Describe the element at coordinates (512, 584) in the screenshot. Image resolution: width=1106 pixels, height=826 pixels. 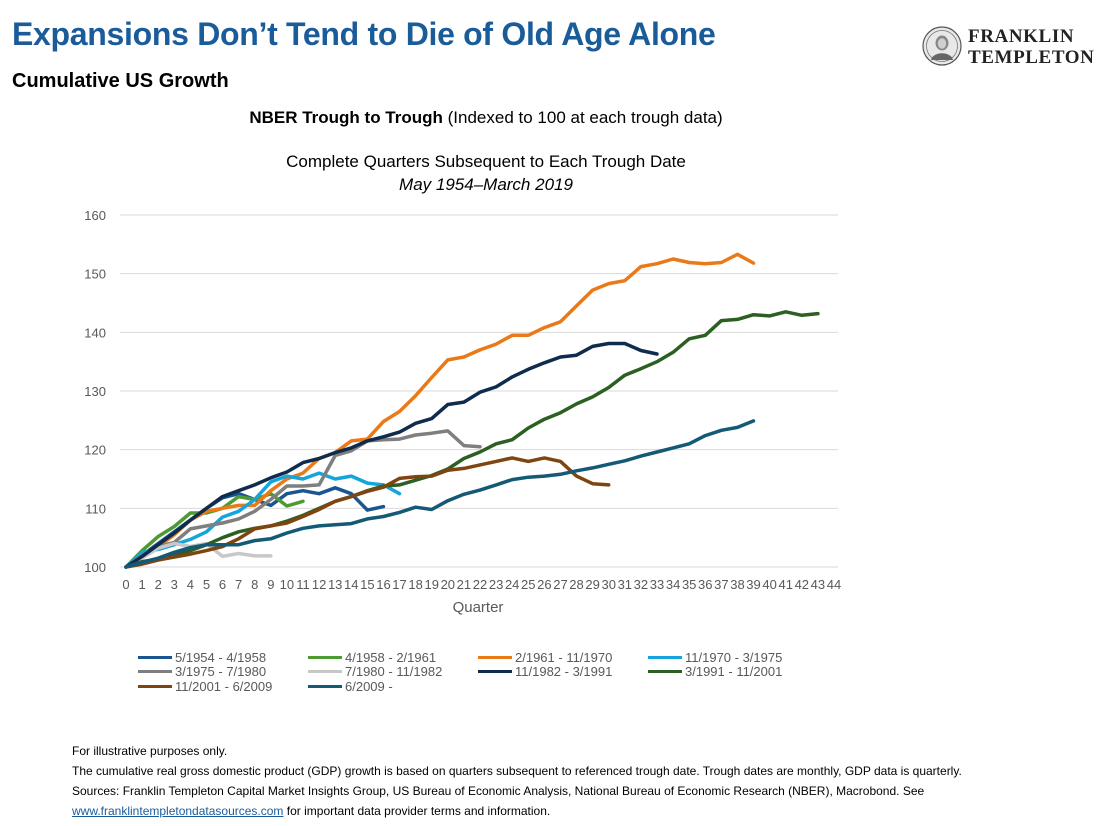
I see `x-tick-label: 24` at that location.